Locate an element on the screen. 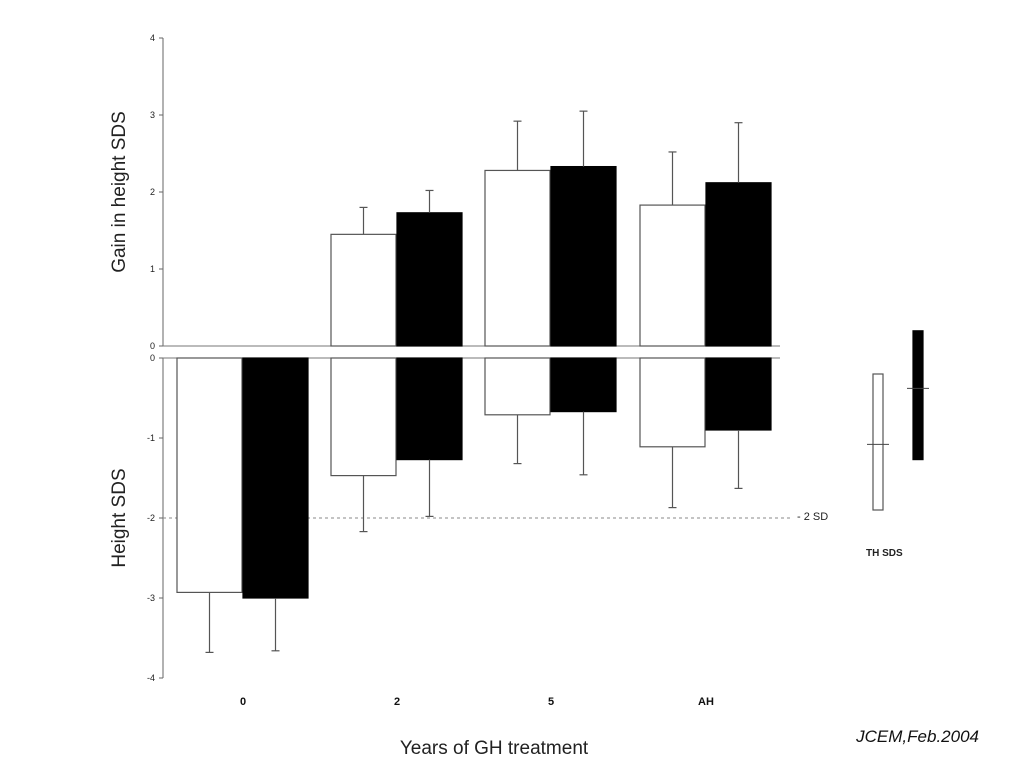 The image size is (1024, 768). bottom-y-tick-label: 0 is located at coordinates (152, 358).